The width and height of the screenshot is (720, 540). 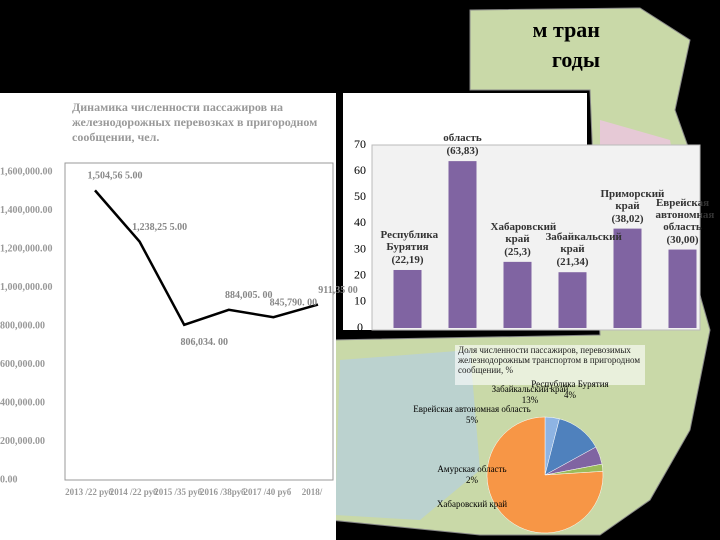 I want to click on bar-label-value: (30,00), so click(x=682, y=239).